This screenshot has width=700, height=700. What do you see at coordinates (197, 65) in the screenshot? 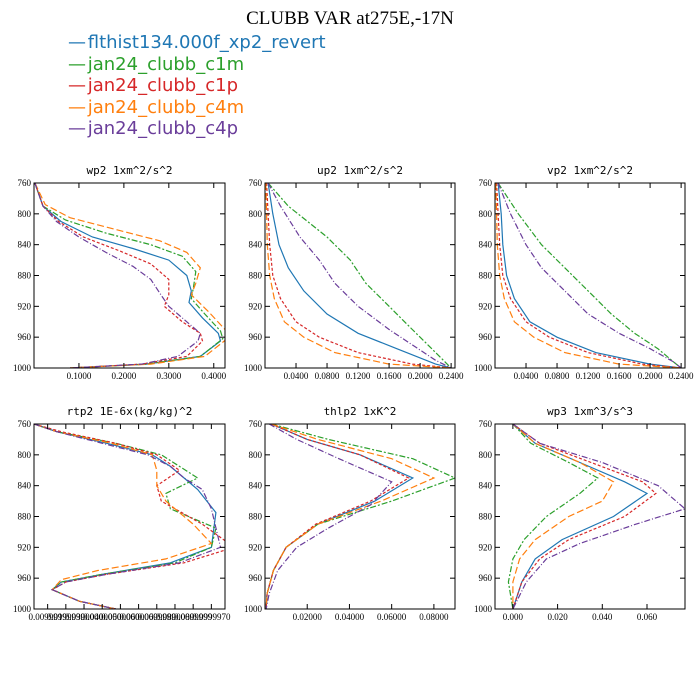
I see `legend-item: — jan24_clubb_c1m` at bounding box center [197, 65].